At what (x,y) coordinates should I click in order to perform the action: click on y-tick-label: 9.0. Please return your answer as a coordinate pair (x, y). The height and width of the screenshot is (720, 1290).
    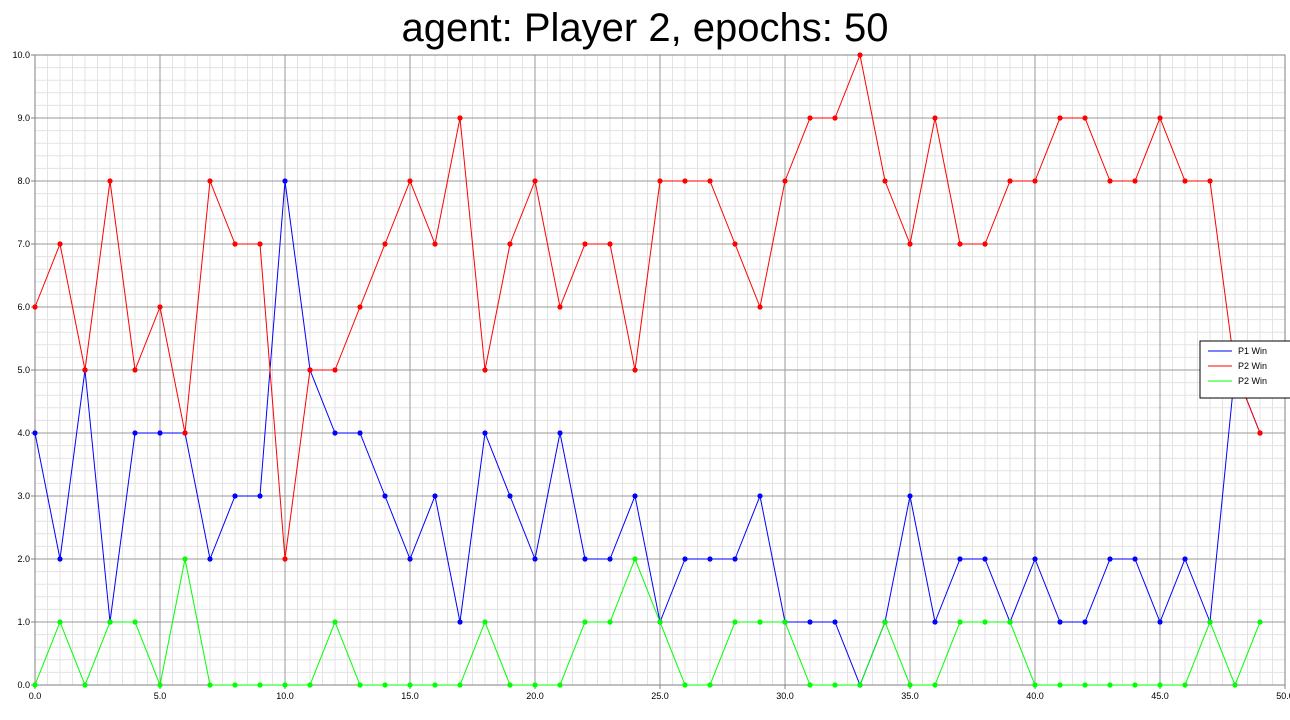
    Looking at the image, I should click on (23, 118).